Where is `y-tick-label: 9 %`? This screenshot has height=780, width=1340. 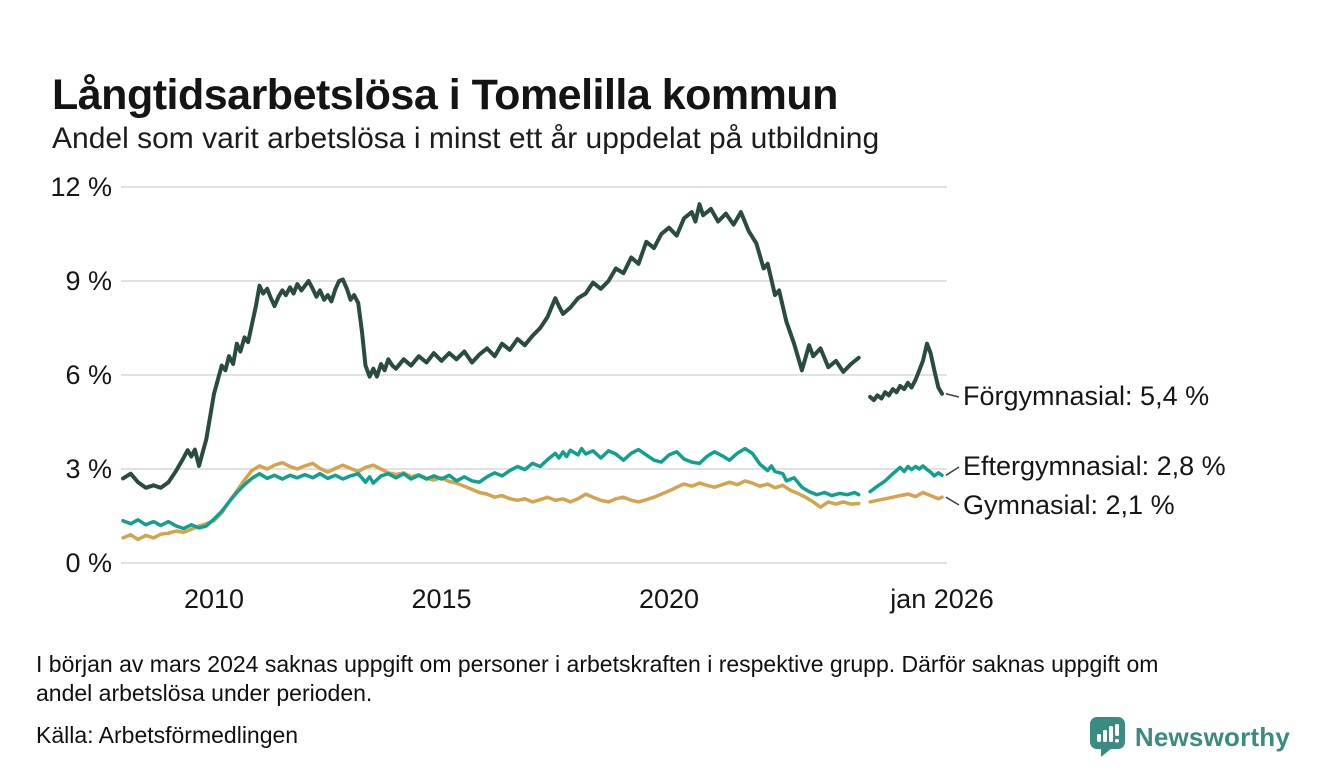
y-tick-label: 9 % is located at coordinates (88, 281).